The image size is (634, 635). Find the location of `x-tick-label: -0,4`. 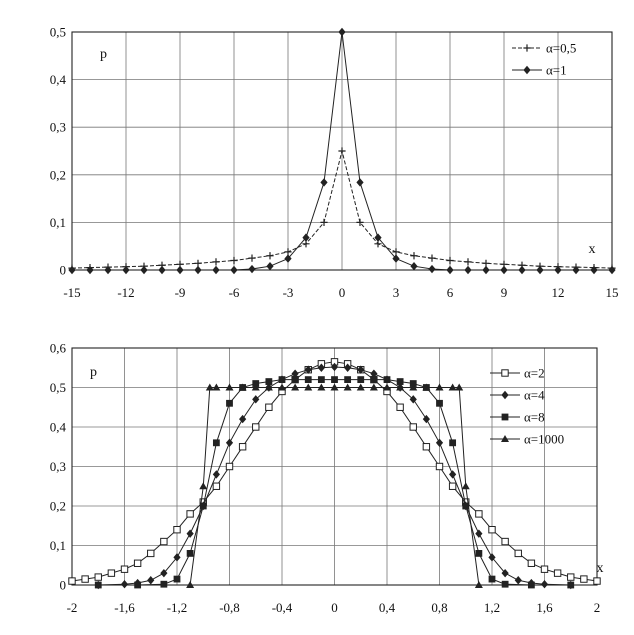

x-tick-label: -0,4 is located at coordinates (282, 607).